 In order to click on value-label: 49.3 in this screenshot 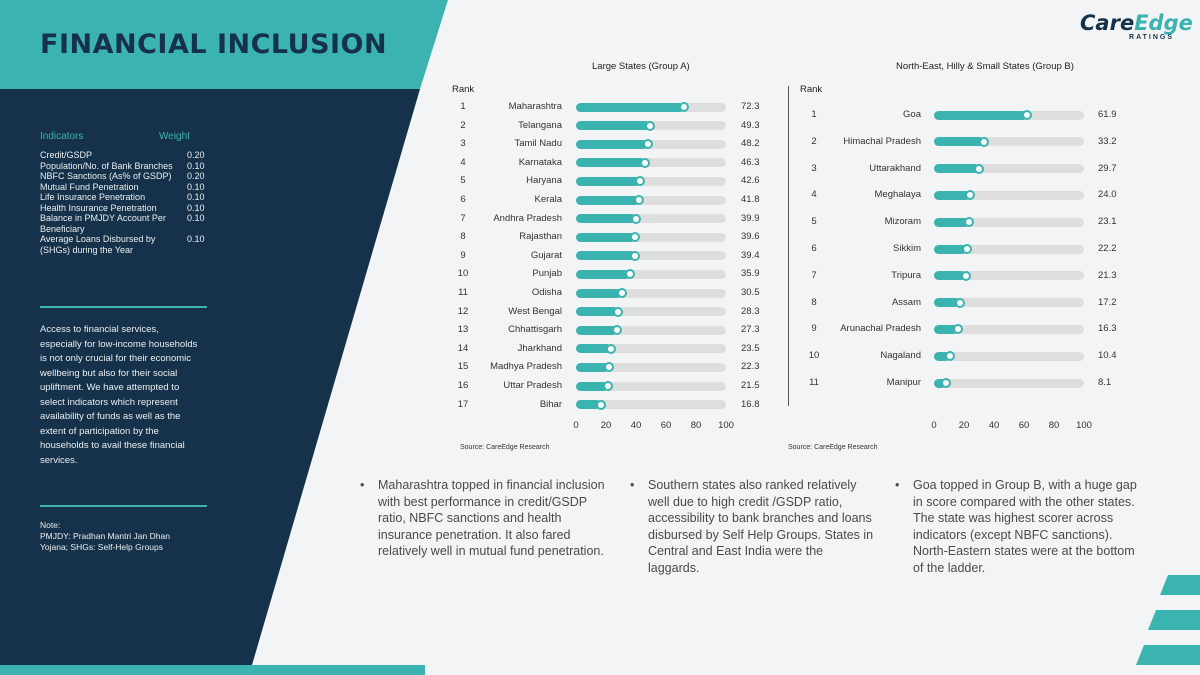, I will do `click(750, 125)`.